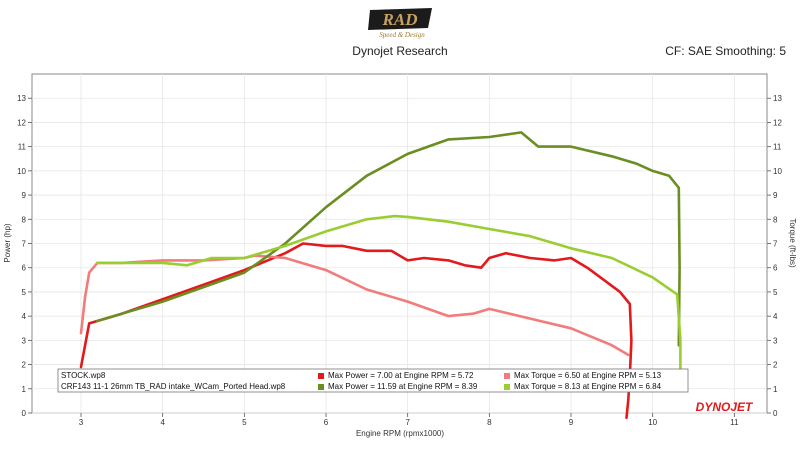 The image size is (800, 450). I want to click on y-left-tick-label-5: 5, so click(24, 292).